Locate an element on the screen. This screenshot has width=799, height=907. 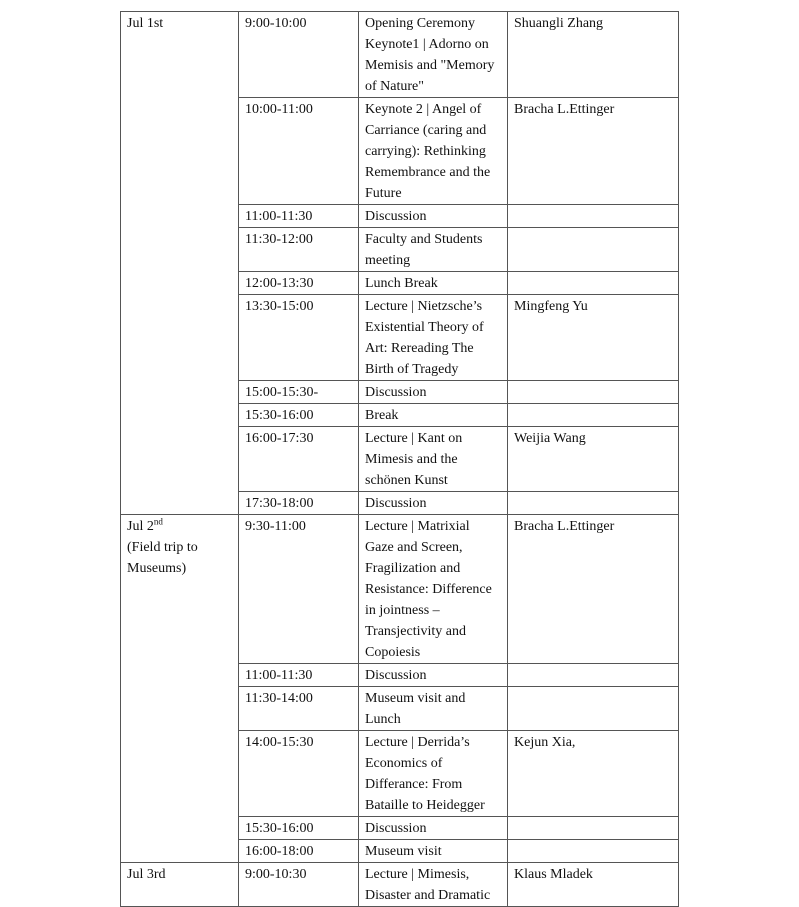
day-cell: Jul 2nd (Field trip to Museums) is located at coordinates (179, 688).